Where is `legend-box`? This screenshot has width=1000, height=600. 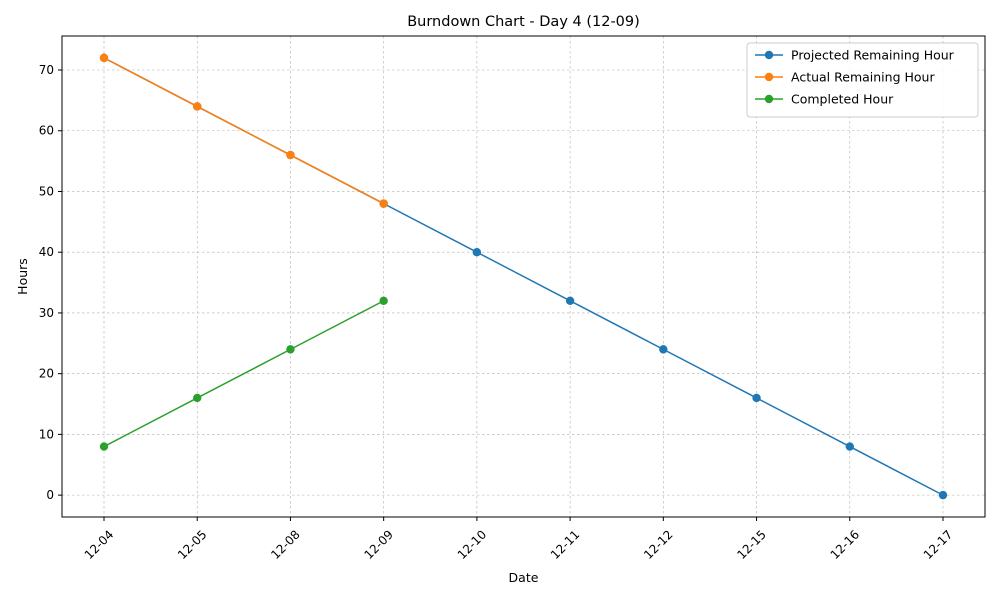
legend-box is located at coordinates (862, 80).